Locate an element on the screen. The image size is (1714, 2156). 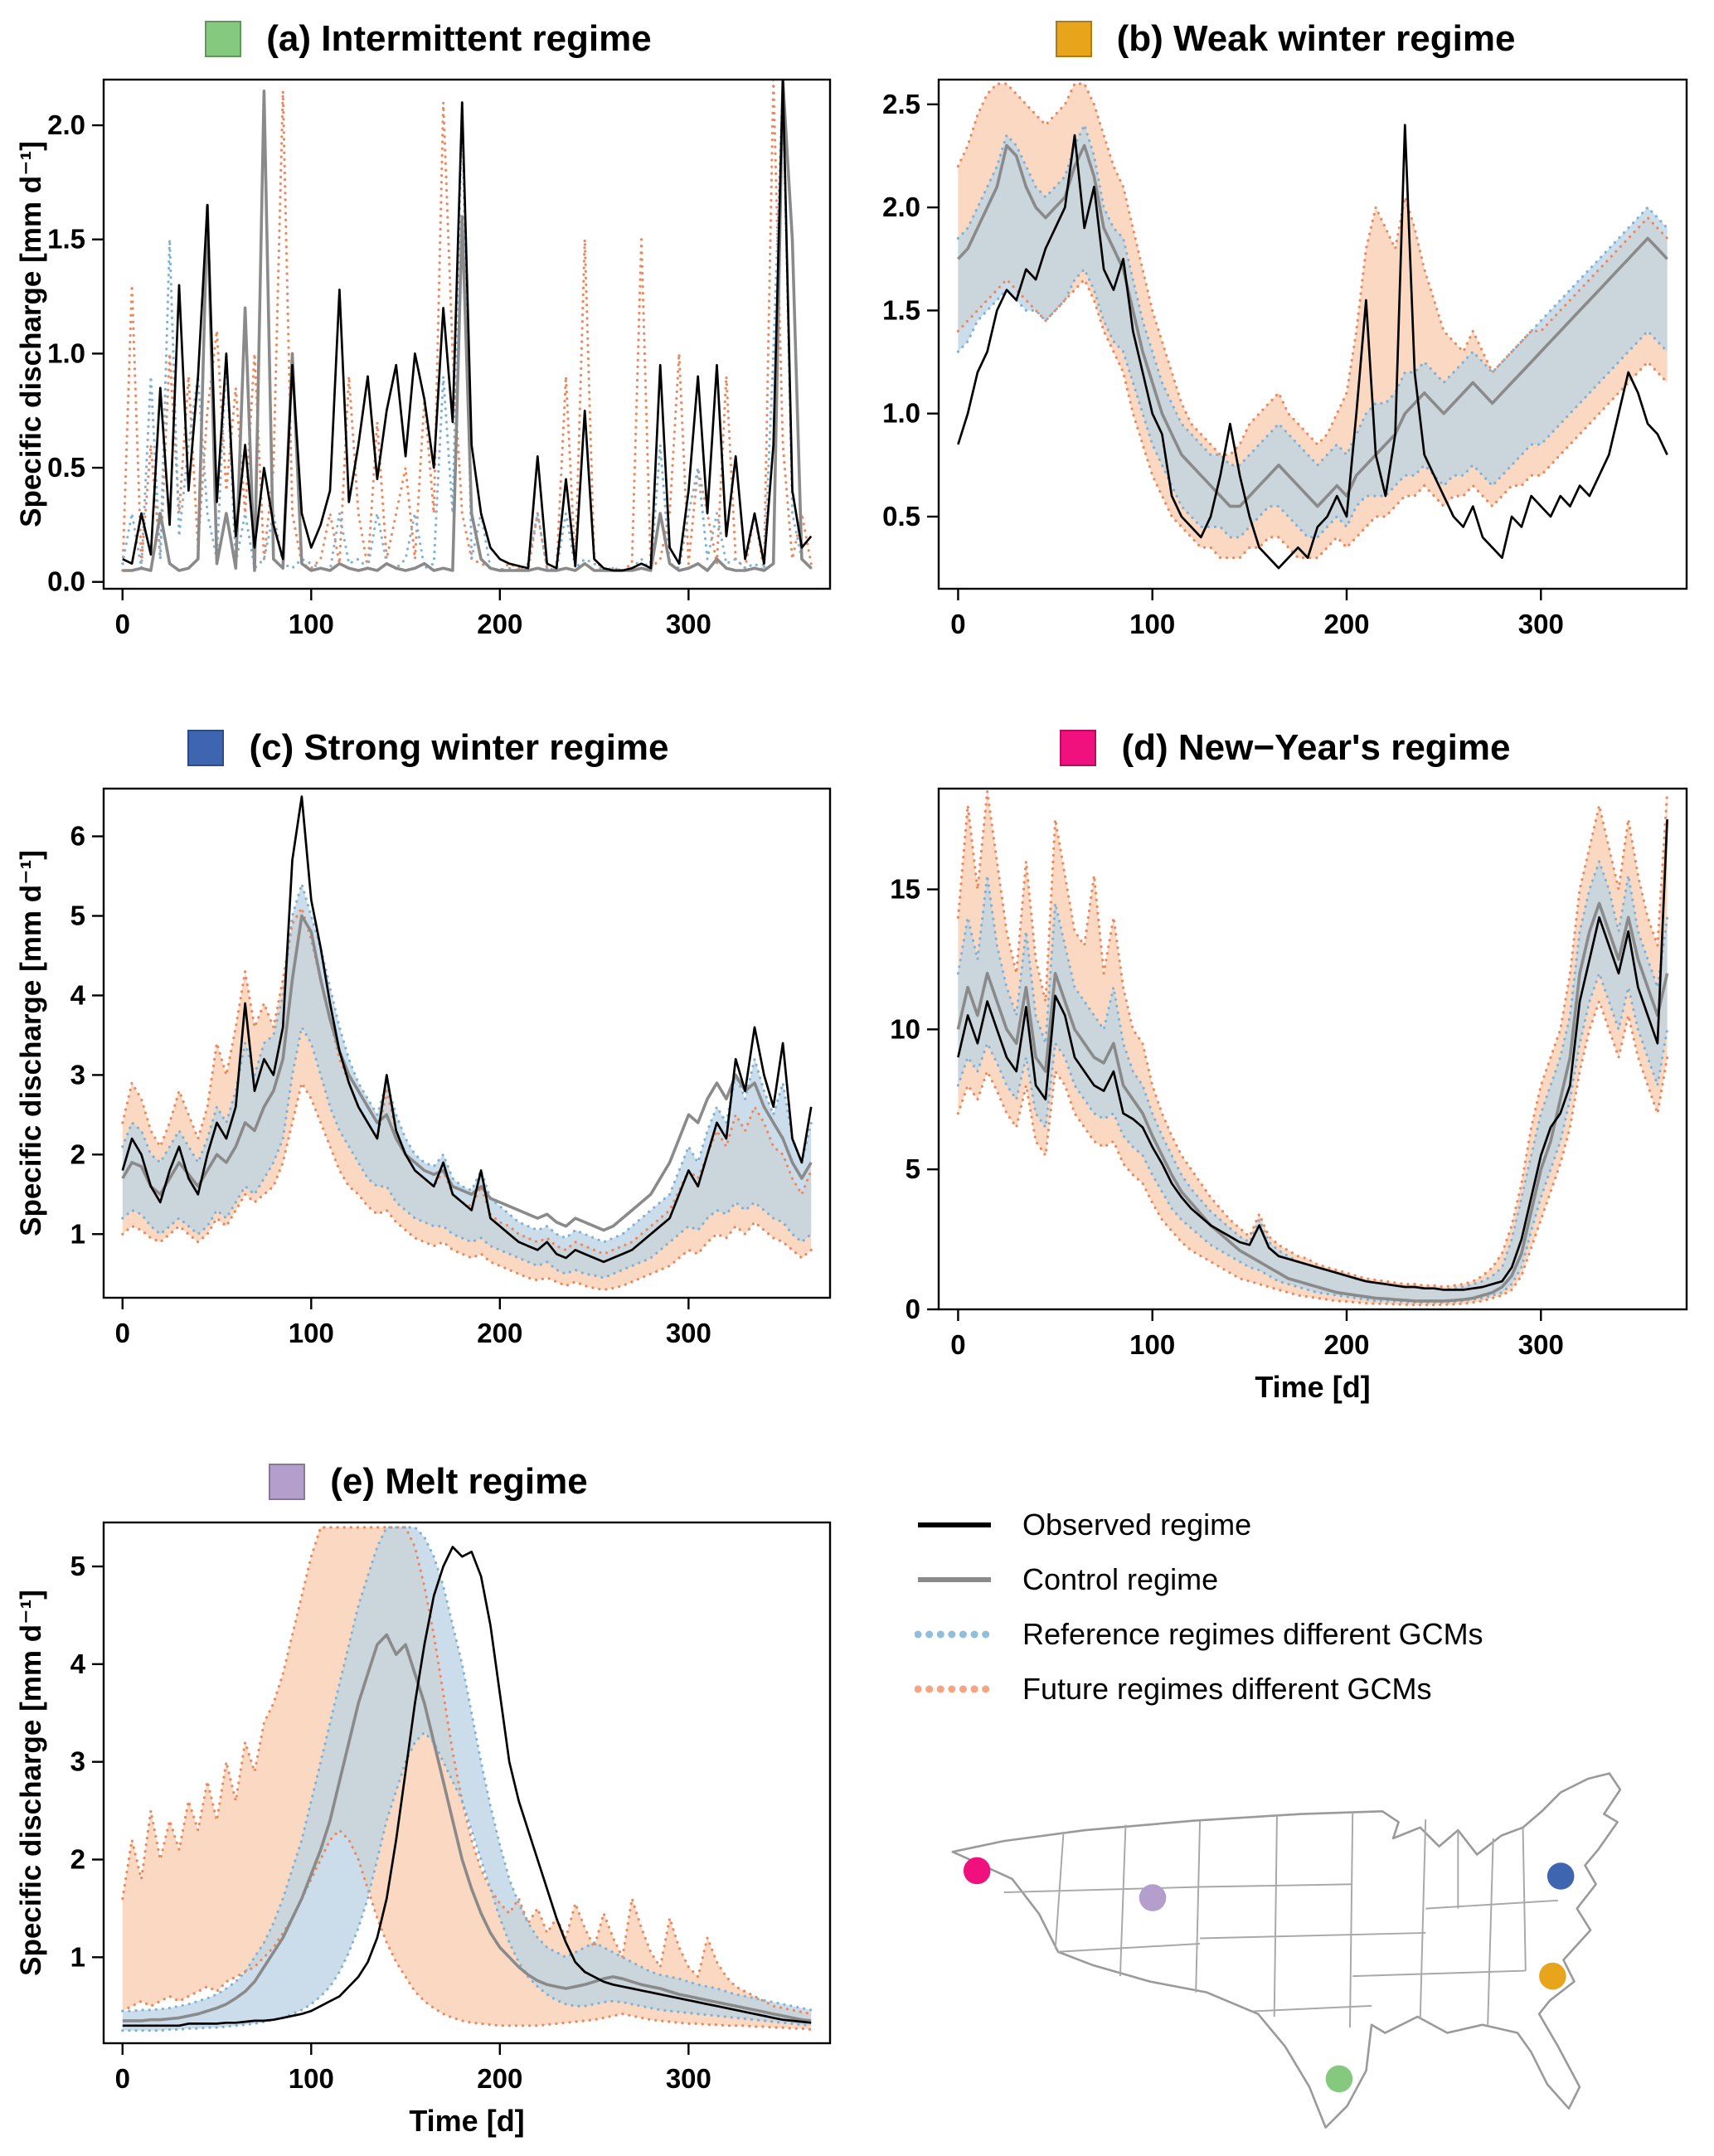
us-outline is located at coordinates (1286, 1950).